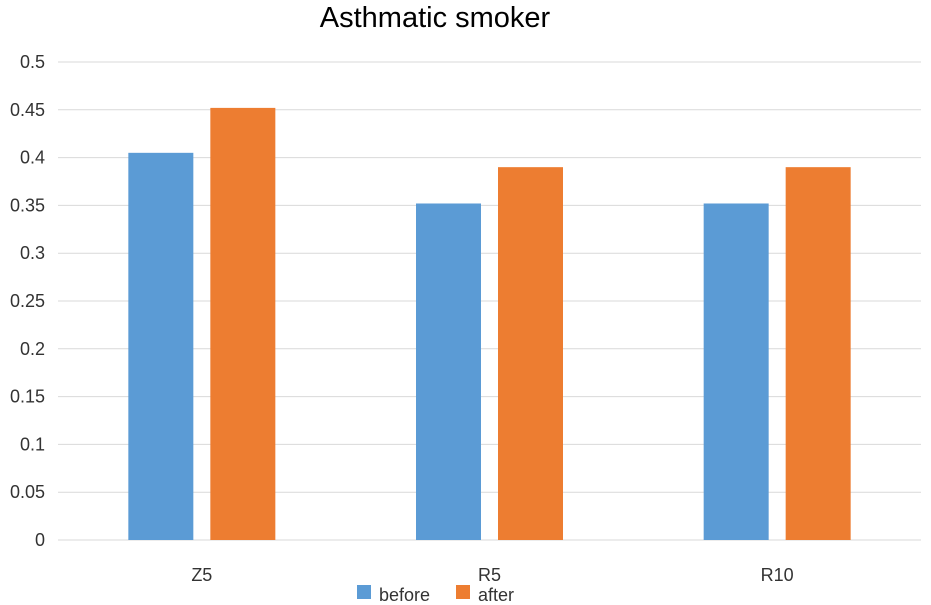 The height and width of the screenshot is (605, 931). Describe the element at coordinates (32, 444) in the screenshot. I see `y-tick-label: 0.1` at that location.